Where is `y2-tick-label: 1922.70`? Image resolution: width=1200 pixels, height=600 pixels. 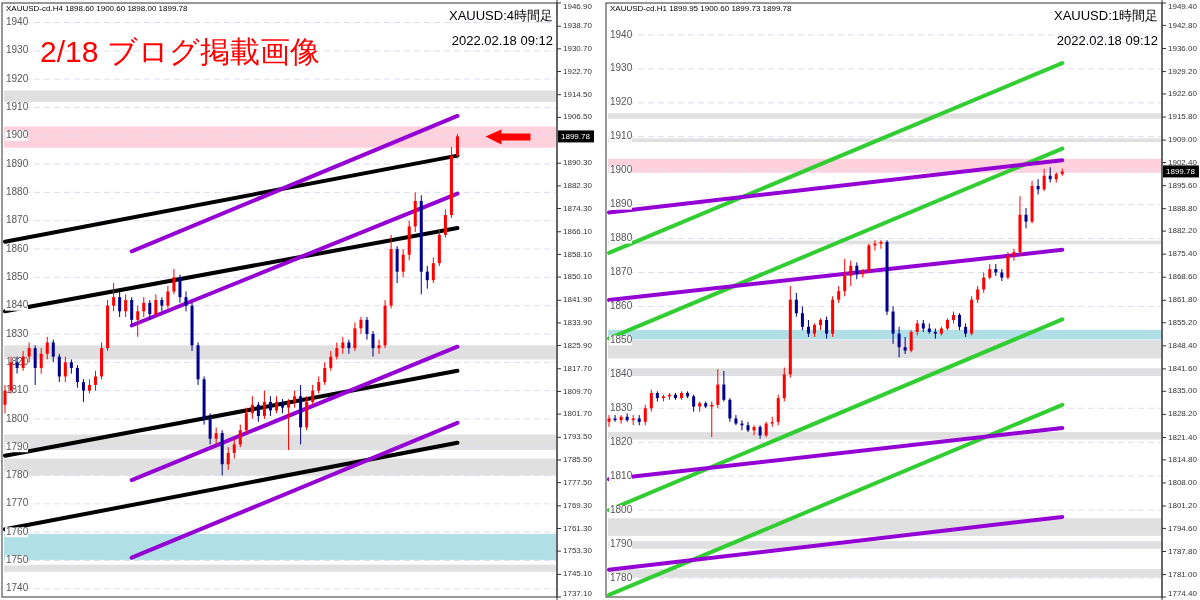 y2-tick-label: 1922.70 is located at coordinates (578, 71).